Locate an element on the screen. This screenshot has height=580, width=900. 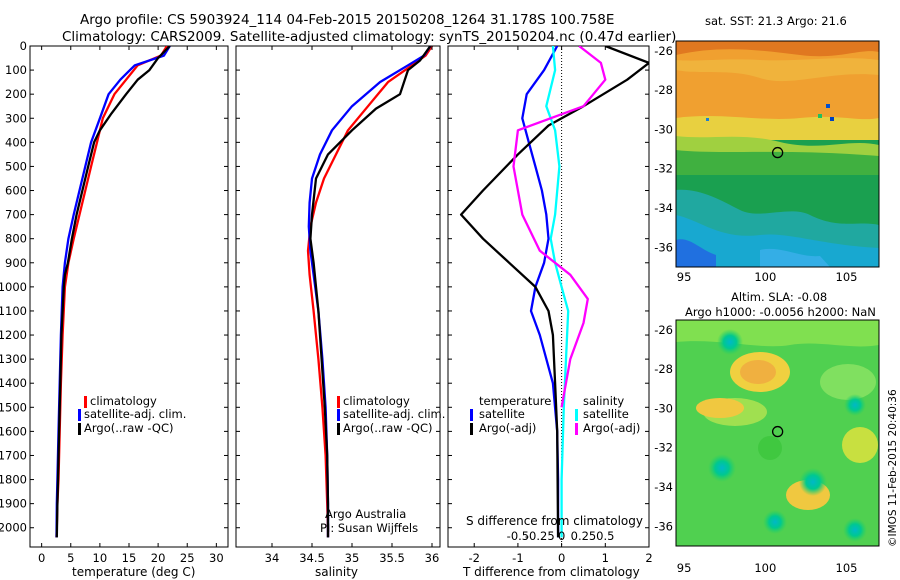
series-line-salinity-argo-adj- is located at coordinates (559, 227).